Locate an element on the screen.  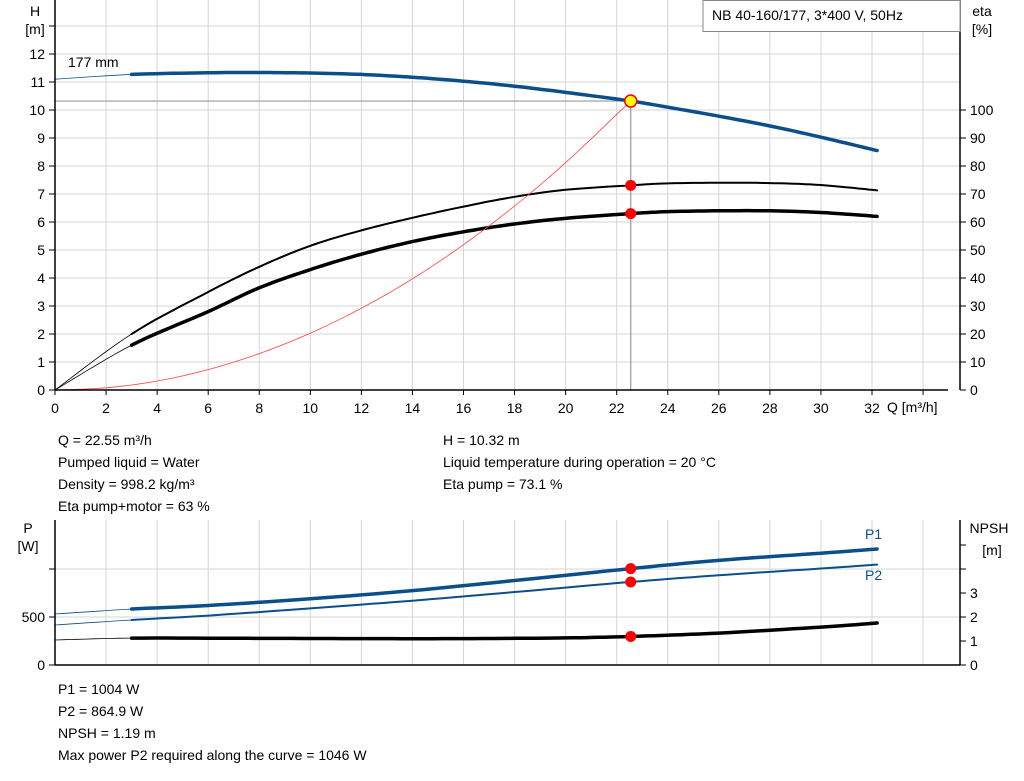
x-tick-label: 20 is located at coordinates (566, 408).